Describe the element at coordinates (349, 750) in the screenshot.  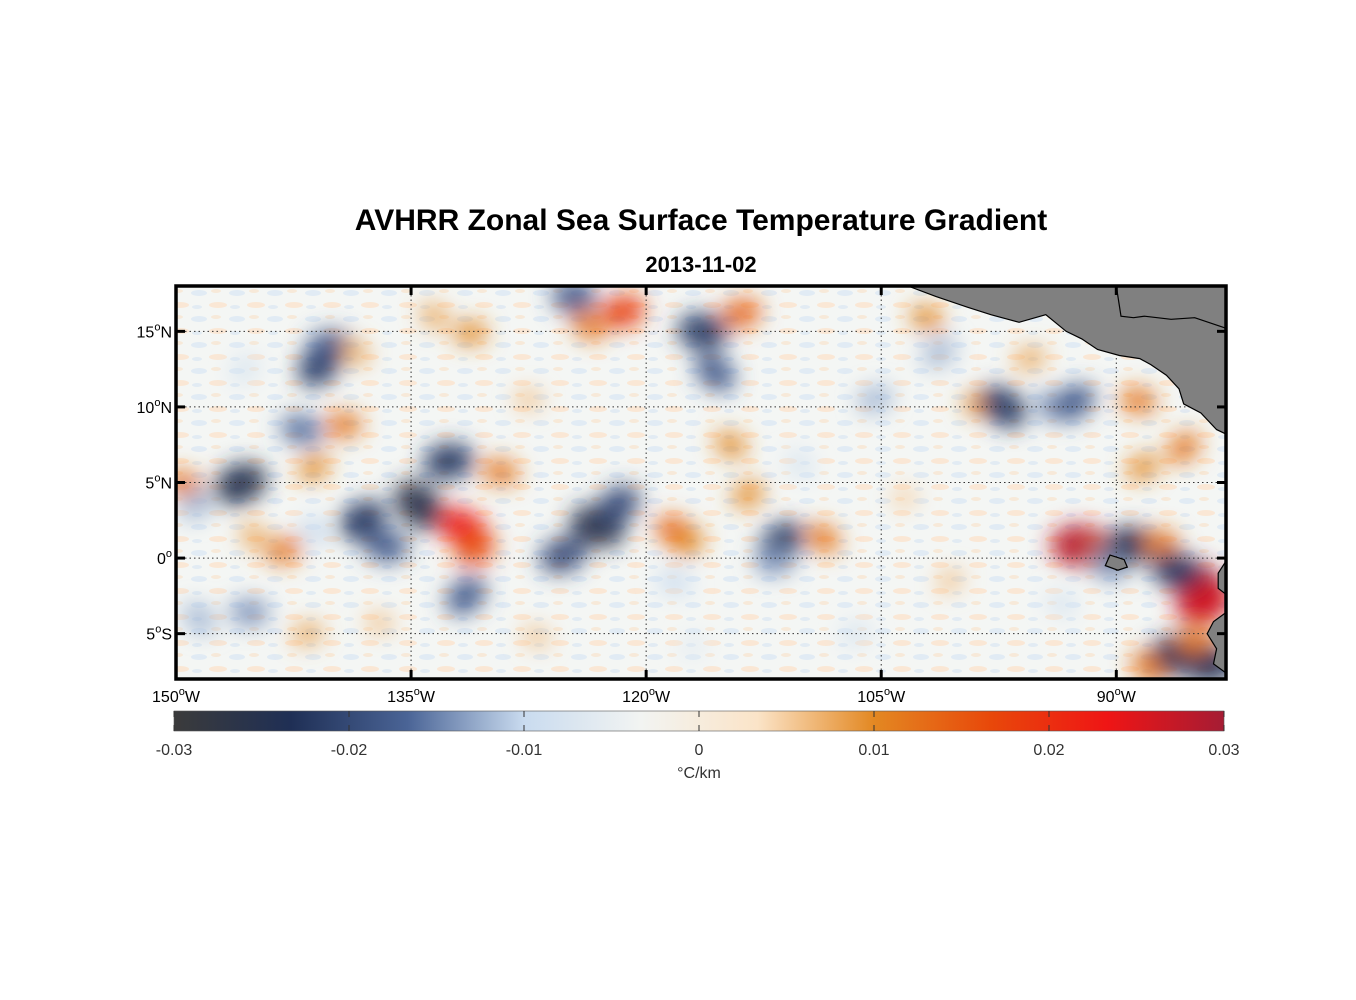
I see `colorbar-tick-label: -0.02` at that location.